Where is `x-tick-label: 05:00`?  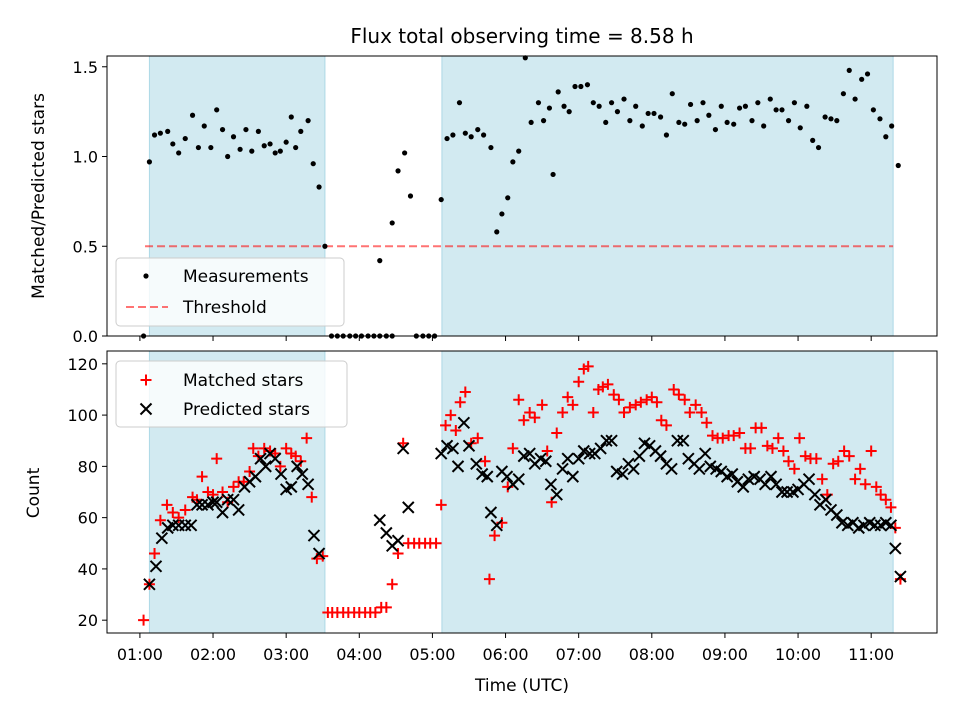
x-tick-label: 05:00 is located at coordinates (432, 654).